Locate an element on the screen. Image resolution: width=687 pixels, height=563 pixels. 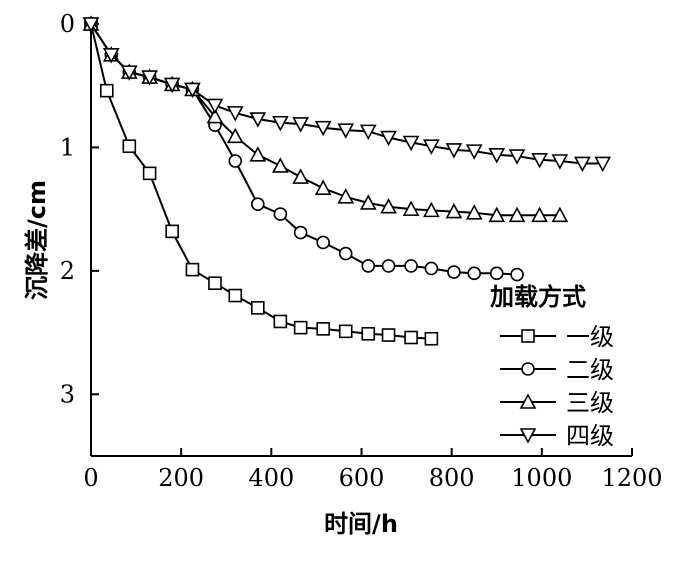
legend-item: 四级 is located at coordinates (557, 436).